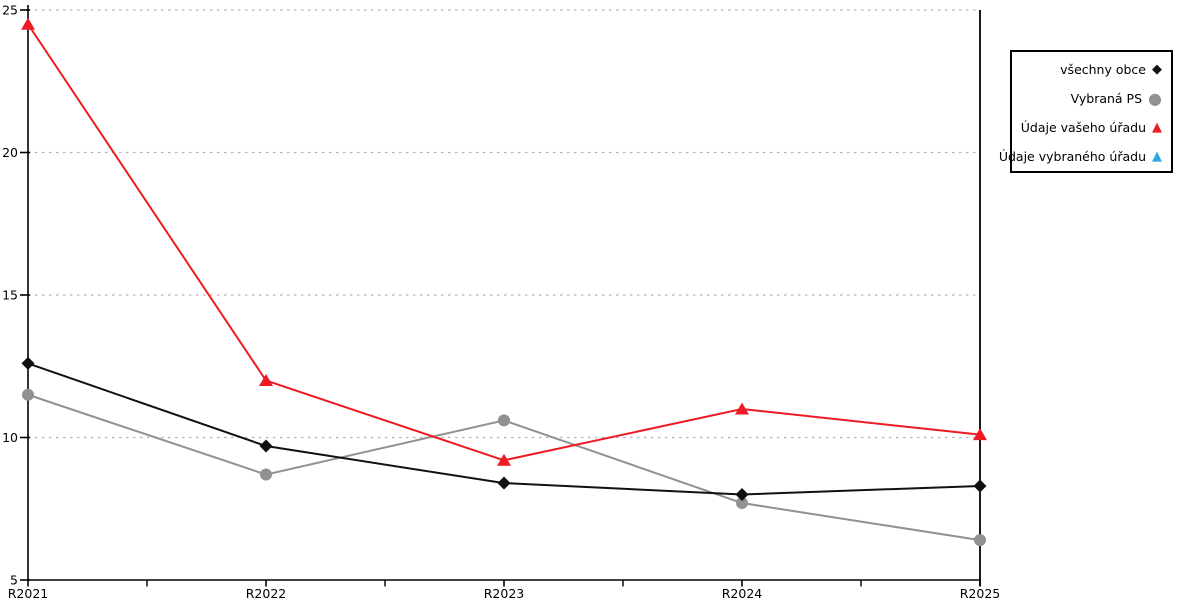 The width and height of the screenshot is (1200, 600). I want to click on x-tick-label: R2021, so click(28, 593).